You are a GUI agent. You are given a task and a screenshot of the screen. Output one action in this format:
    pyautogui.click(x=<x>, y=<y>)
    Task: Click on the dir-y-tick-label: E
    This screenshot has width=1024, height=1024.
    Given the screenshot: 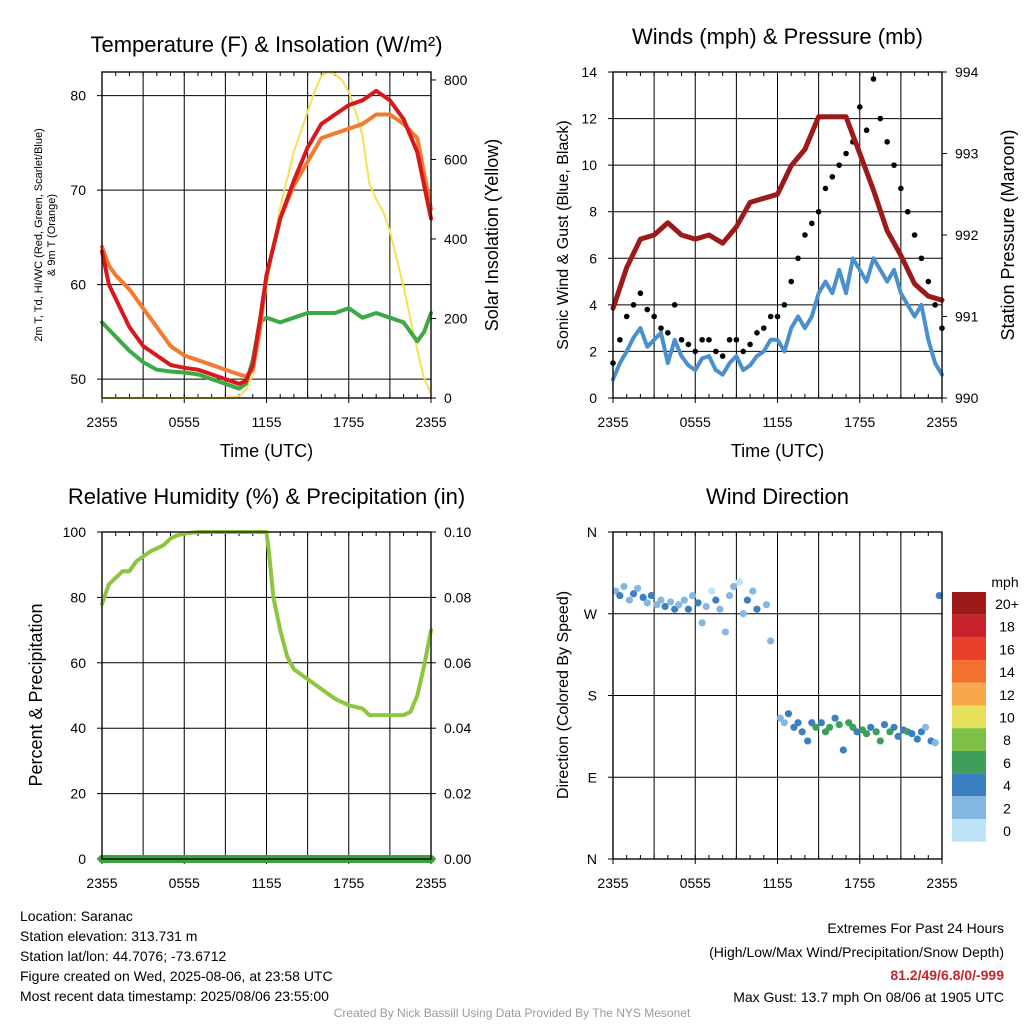 What is the action you would take?
    pyautogui.click(x=592, y=777)
    